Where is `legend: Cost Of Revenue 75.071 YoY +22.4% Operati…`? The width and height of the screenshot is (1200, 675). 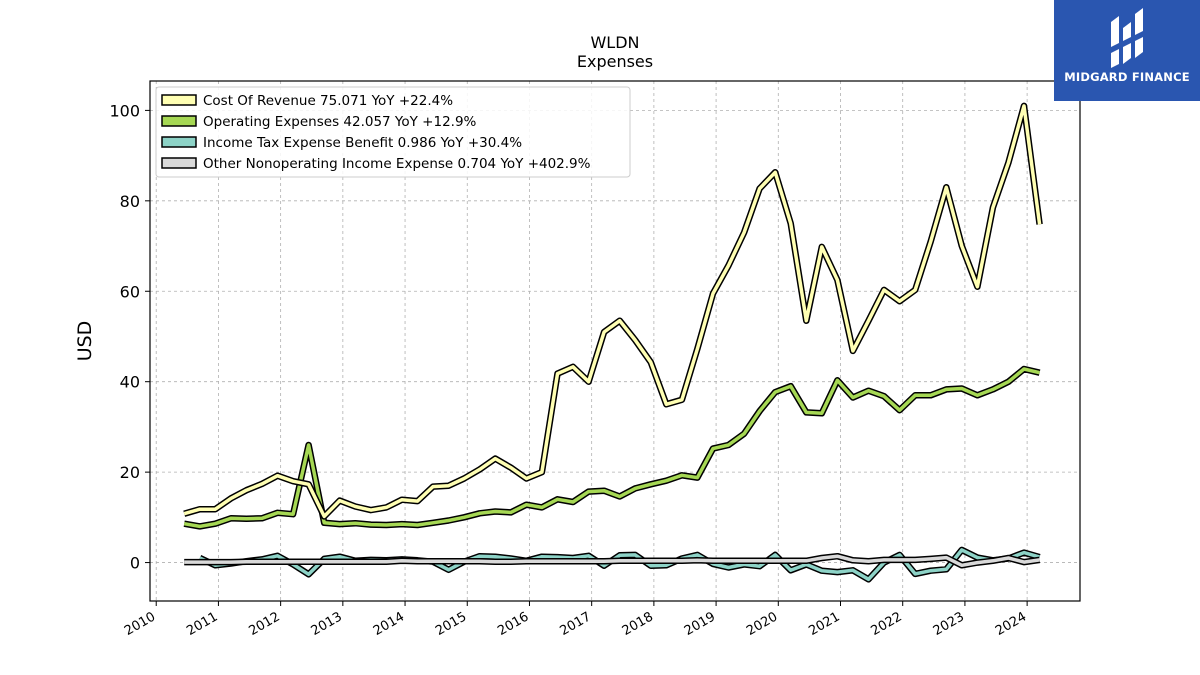 legend: Cost Of Revenue 75.071 YoY +22.4% Operati… is located at coordinates (393, 132).